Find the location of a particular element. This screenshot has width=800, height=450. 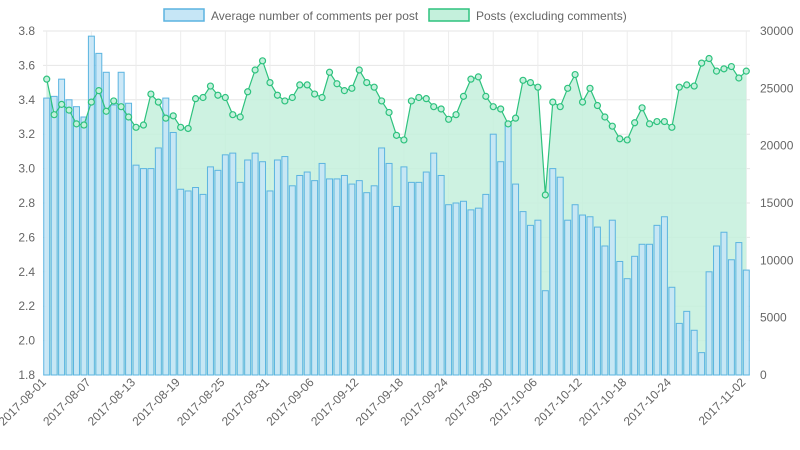

y-left-tick-label: 2.6 is located at coordinates (26, 237).